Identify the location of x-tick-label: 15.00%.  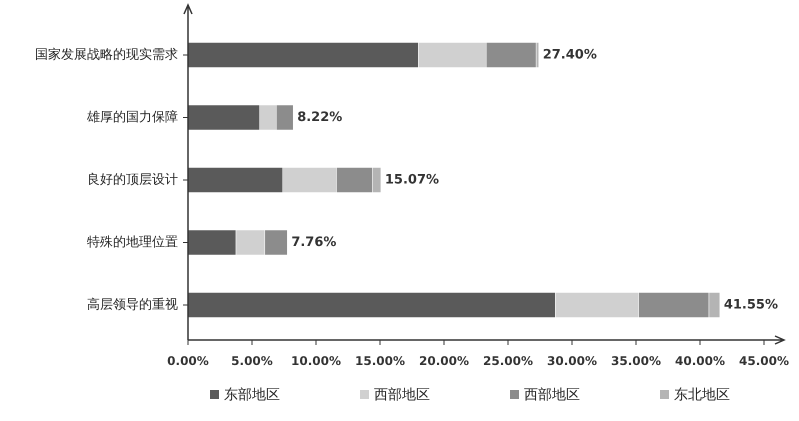
(380, 361).